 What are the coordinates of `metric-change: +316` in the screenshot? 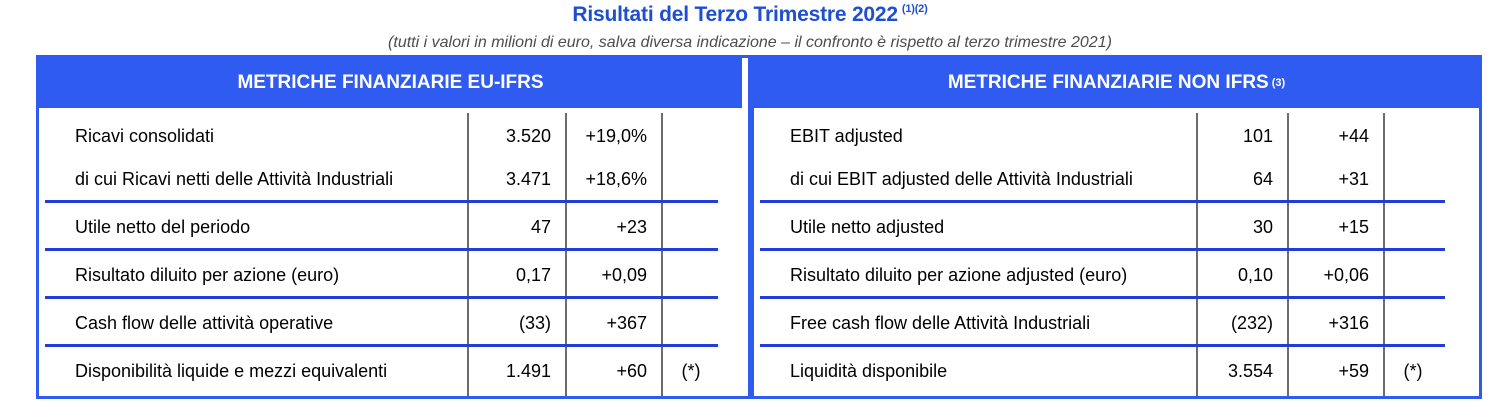 It's located at (1348, 322).